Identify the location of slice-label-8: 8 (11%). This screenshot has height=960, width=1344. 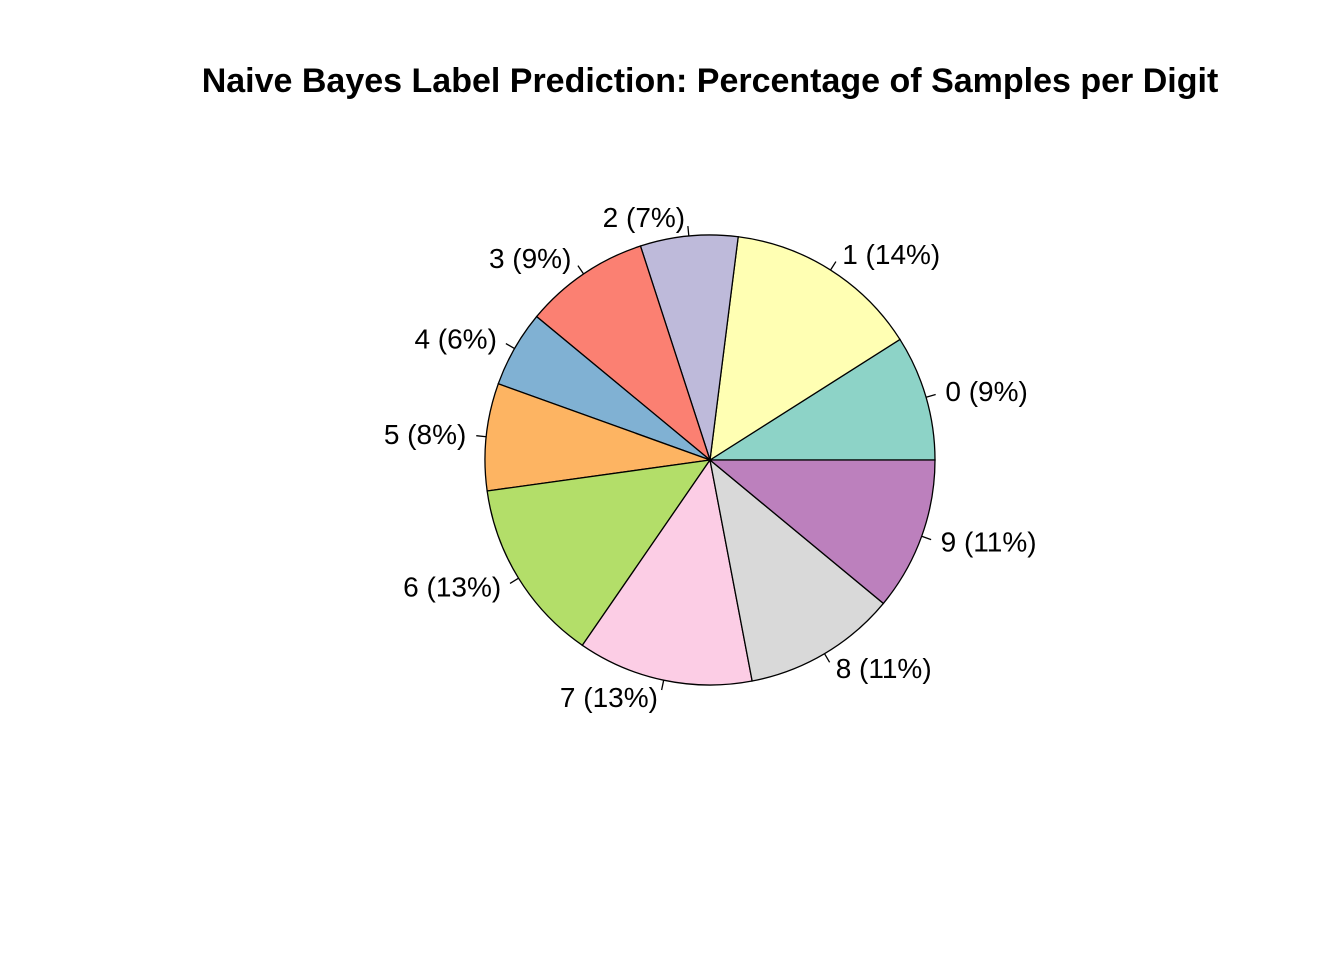
(884, 668).